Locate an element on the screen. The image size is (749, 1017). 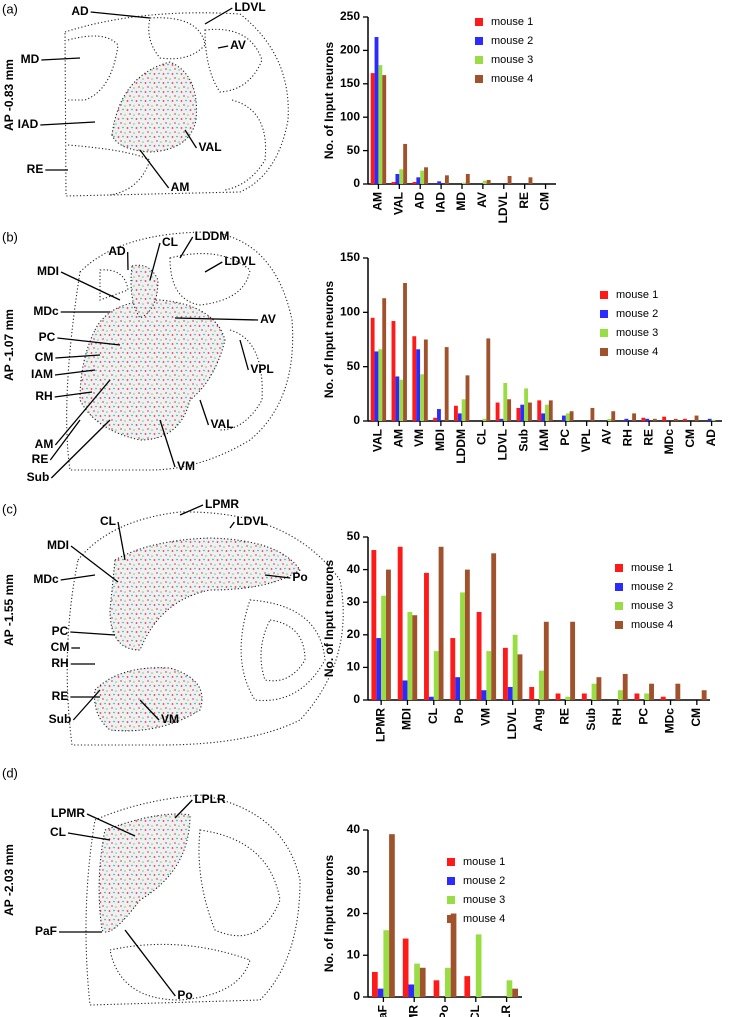
atlas-c is located at coordinates (205, 628).